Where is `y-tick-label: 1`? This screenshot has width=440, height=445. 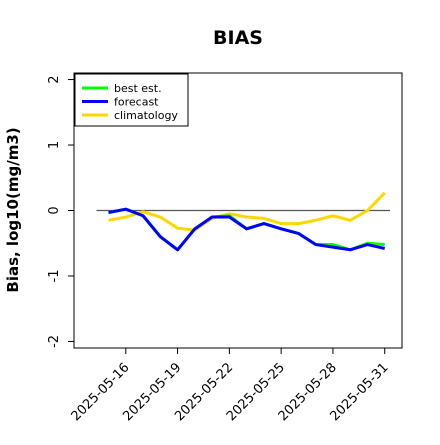 y-tick-label: 1 is located at coordinates (54, 145).